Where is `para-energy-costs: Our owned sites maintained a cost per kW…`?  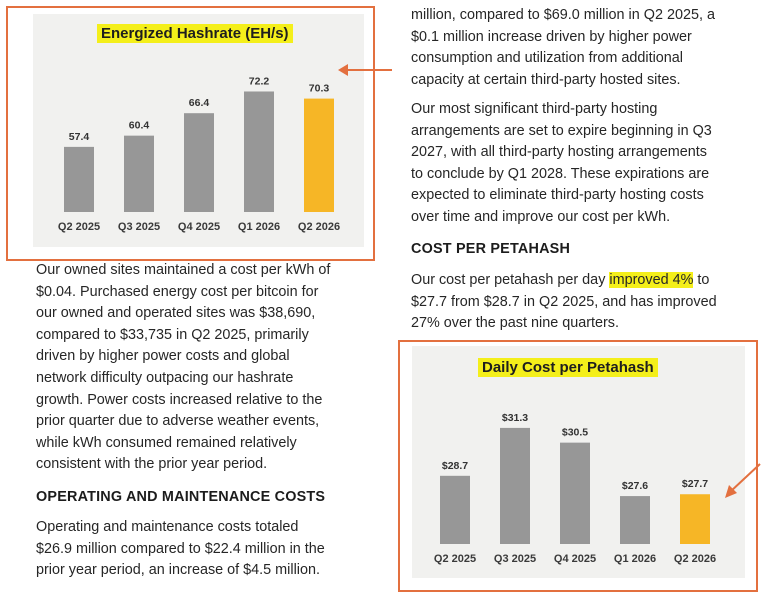
para-energy-costs: Our owned sites maintained a cost per kW… is located at coordinates (183, 367).